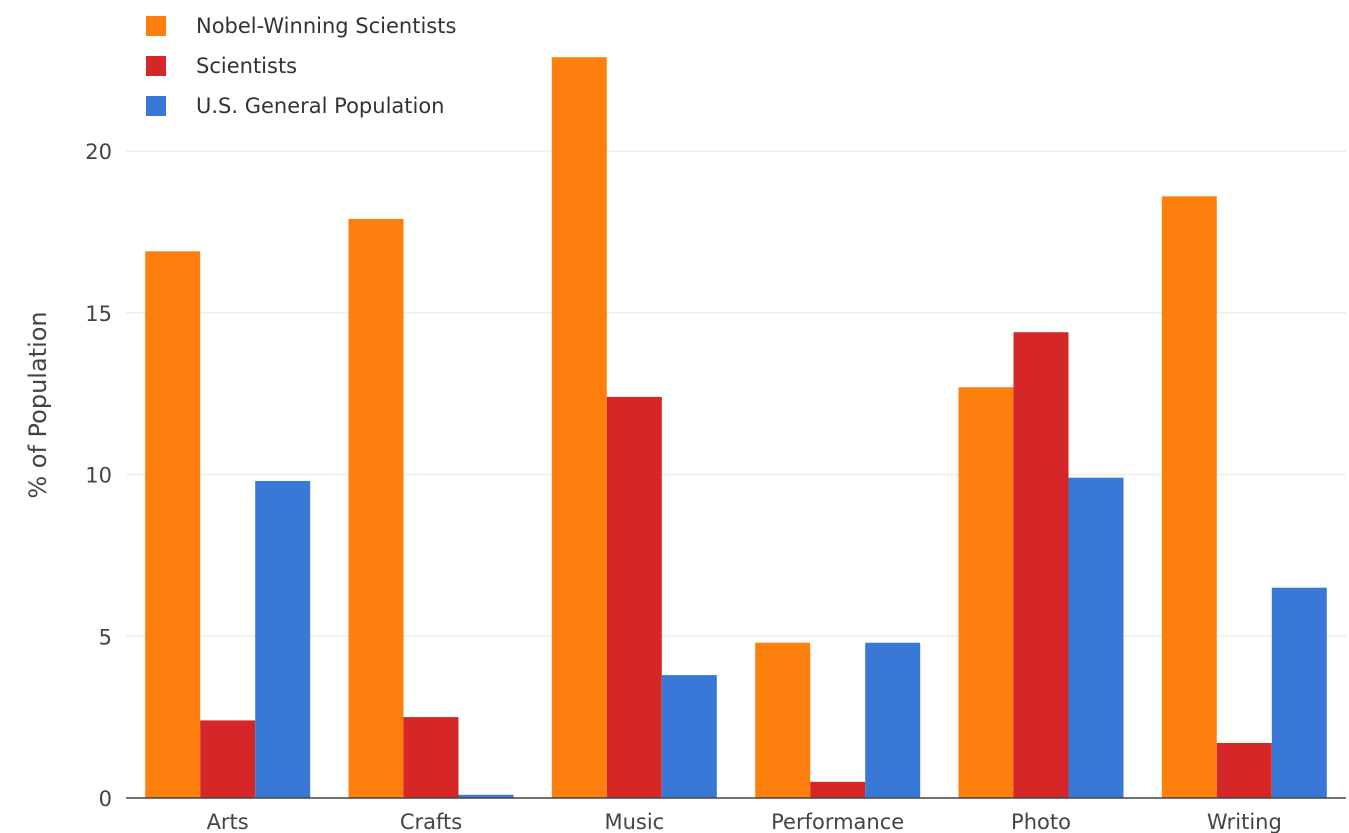  Describe the element at coordinates (247, 66) in the screenshot. I see `legend-label-scientists: Scientists` at that location.